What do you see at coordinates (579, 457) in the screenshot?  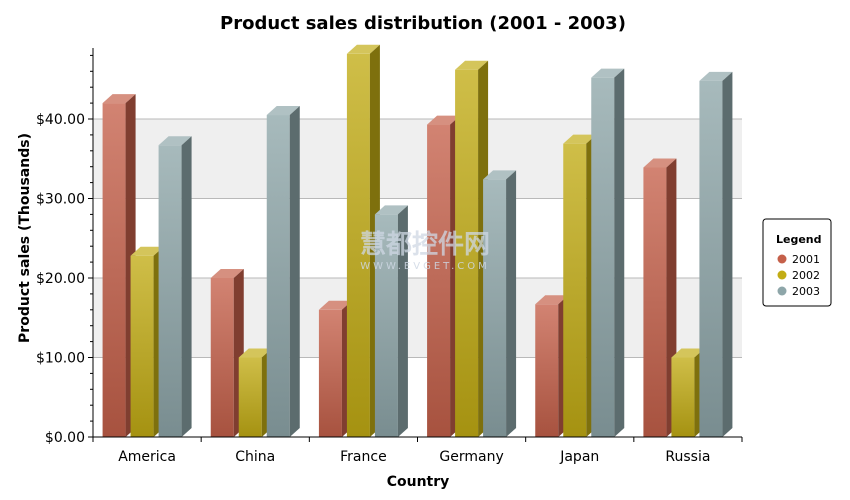 I see `x-tick-label: Japan` at bounding box center [579, 457].